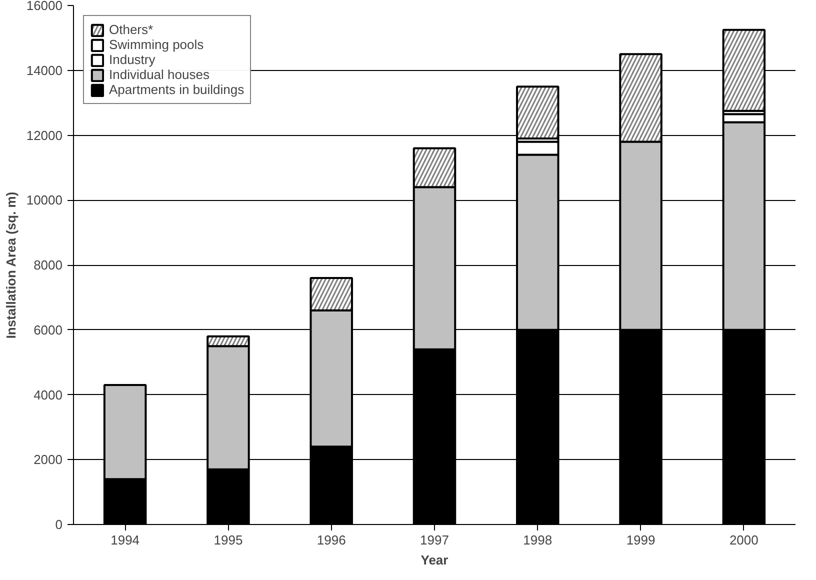 This screenshot has height=580, width=816. Describe the element at coordinates (44, 6) in the screenshot. I see `y-tick-label: 16000` at that location.